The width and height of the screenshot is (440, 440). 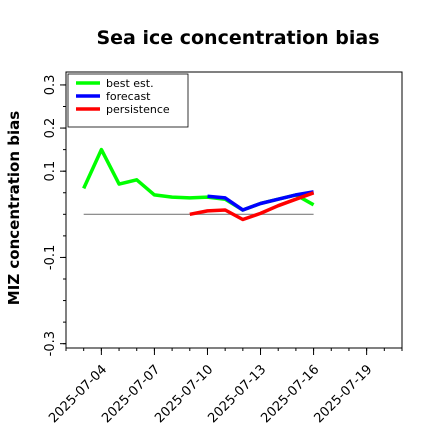 I want to click on y-tick-label: 0.1, so click(x=50, y=171).